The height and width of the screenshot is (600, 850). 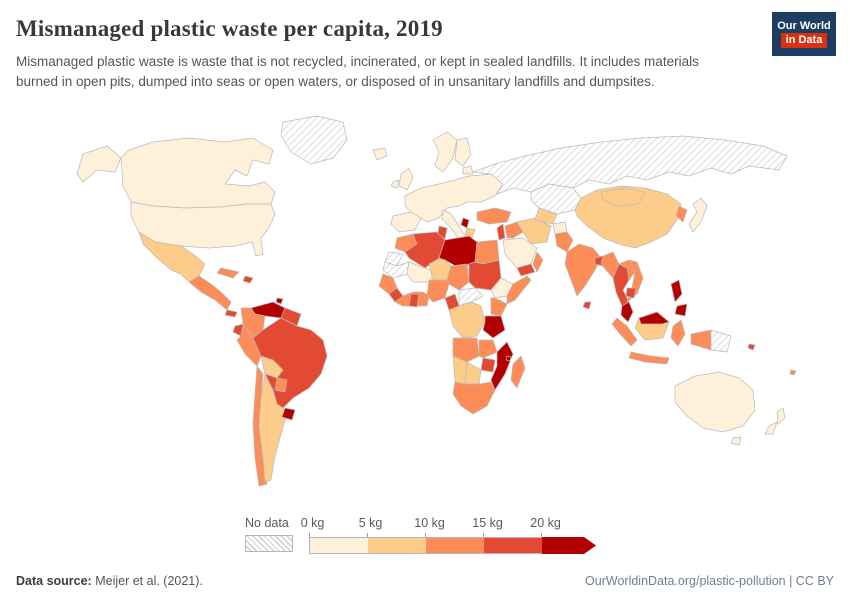 I want to click on country-ethiopia, so click(x=502, y=288).